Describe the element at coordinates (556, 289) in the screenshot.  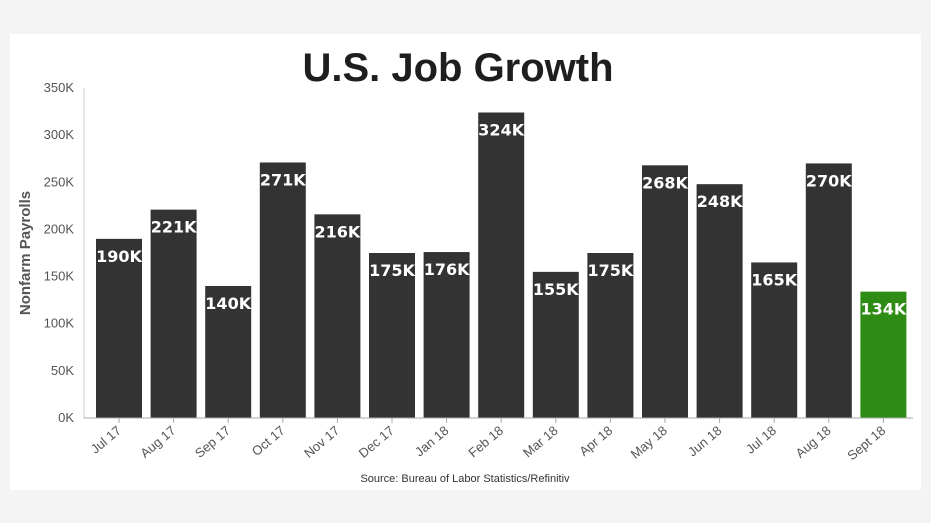
I see `bar-value-label: 155K` at that location.